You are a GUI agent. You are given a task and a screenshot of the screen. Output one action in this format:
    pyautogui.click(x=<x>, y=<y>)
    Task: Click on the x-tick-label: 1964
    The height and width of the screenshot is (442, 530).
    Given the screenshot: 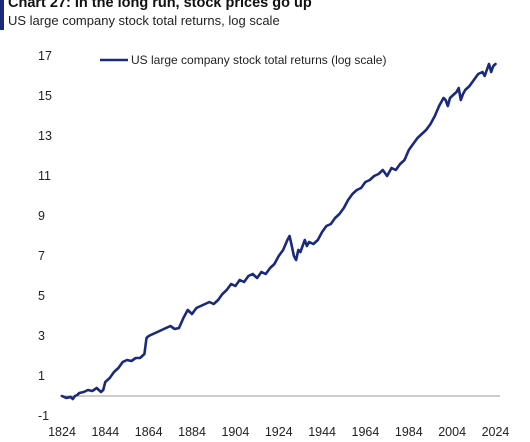 What is the action you would take?
    pyautogui.click(x=366, y=432)
    